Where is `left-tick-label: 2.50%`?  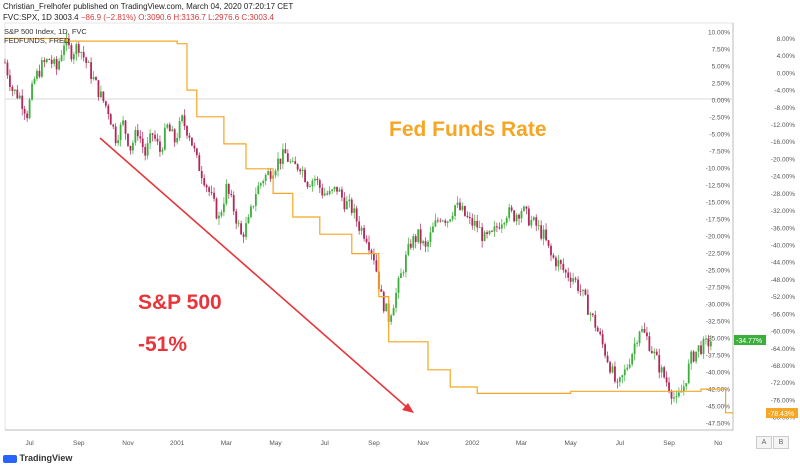
left-tick-label: 2.50% is located at coordinates (721, 83).